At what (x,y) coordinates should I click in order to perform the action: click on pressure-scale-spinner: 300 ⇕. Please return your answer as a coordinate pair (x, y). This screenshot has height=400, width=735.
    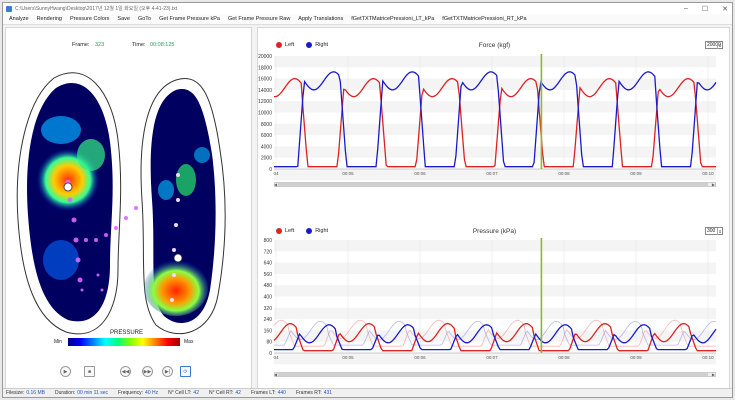
    Looking at the image, I should click on (714, 231).